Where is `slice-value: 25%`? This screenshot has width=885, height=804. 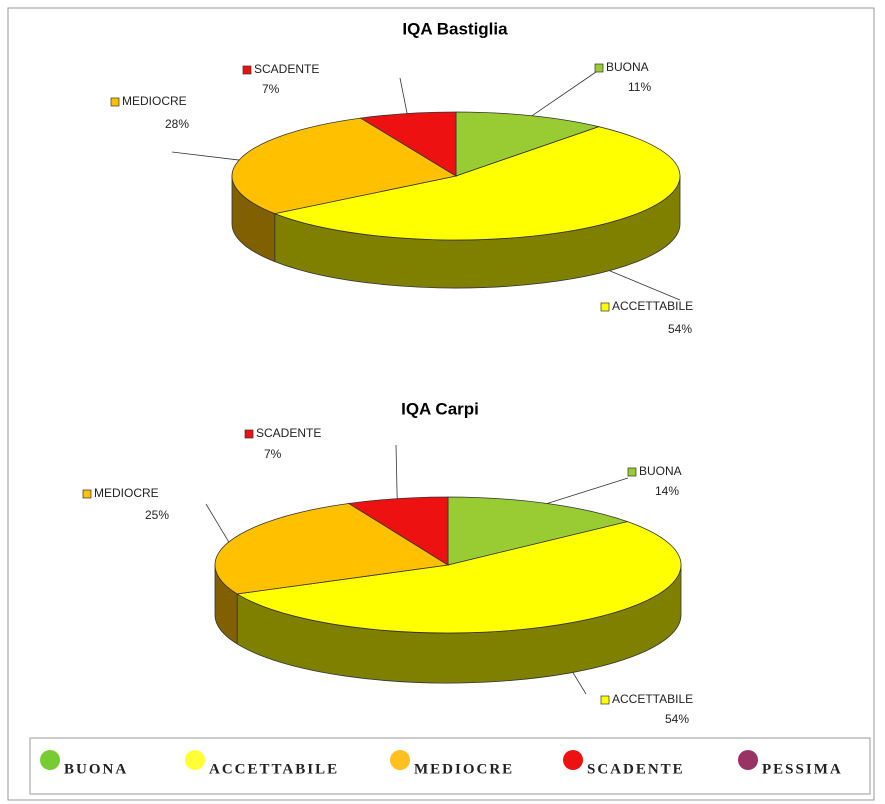
slice-value: 25% is located at coordinates (157, 515).